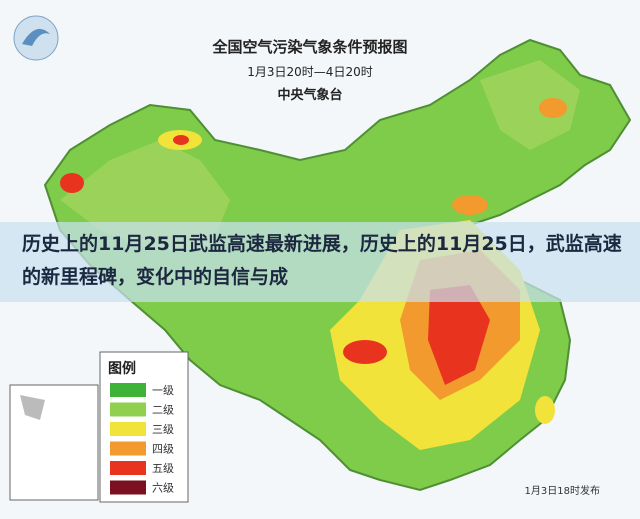 The image size is (640, 519). Describe the element at coordinates (530, 105) in the screenshot. I see `region-level2` at that location.